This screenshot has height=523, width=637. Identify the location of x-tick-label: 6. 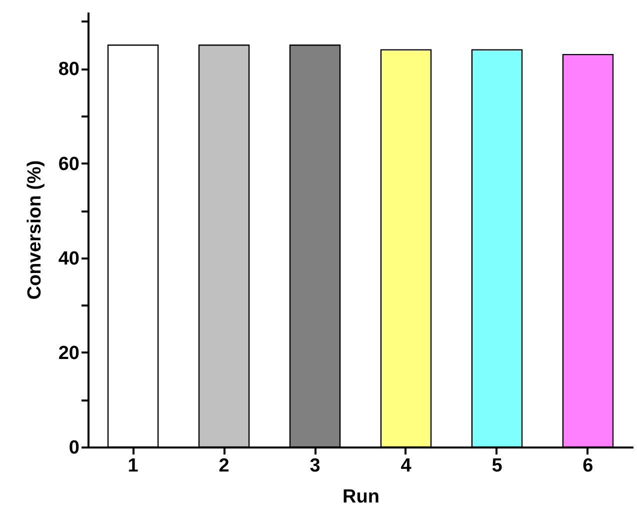
(588, 466).